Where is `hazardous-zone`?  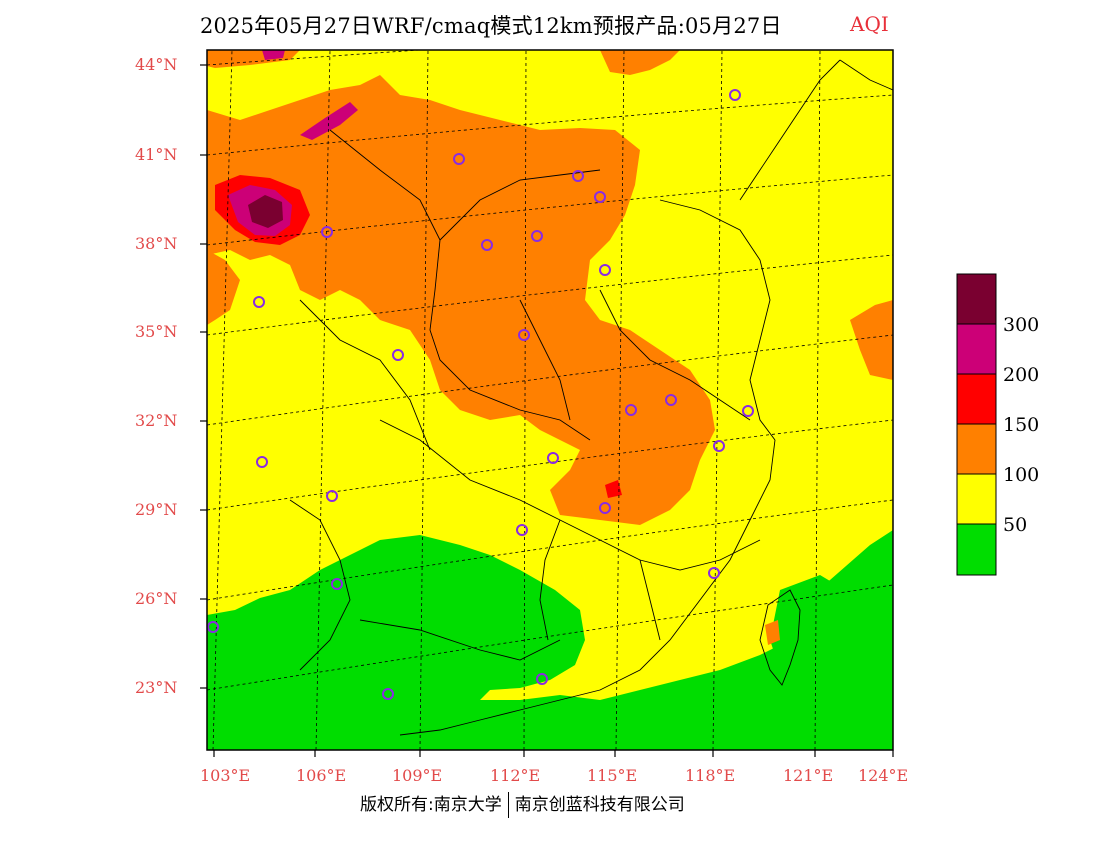
hazardous-zone is located at coordinates (265, 211).